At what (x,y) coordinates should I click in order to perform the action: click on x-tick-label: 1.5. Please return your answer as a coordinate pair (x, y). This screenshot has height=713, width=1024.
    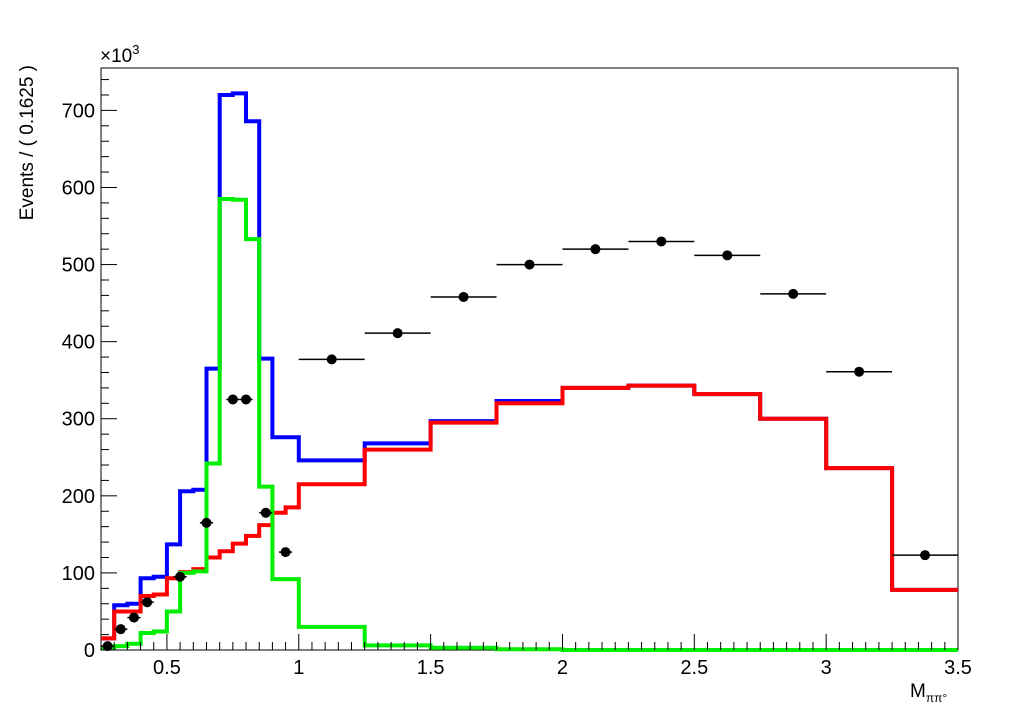
    Looking at the image, I should click on (431, 668).